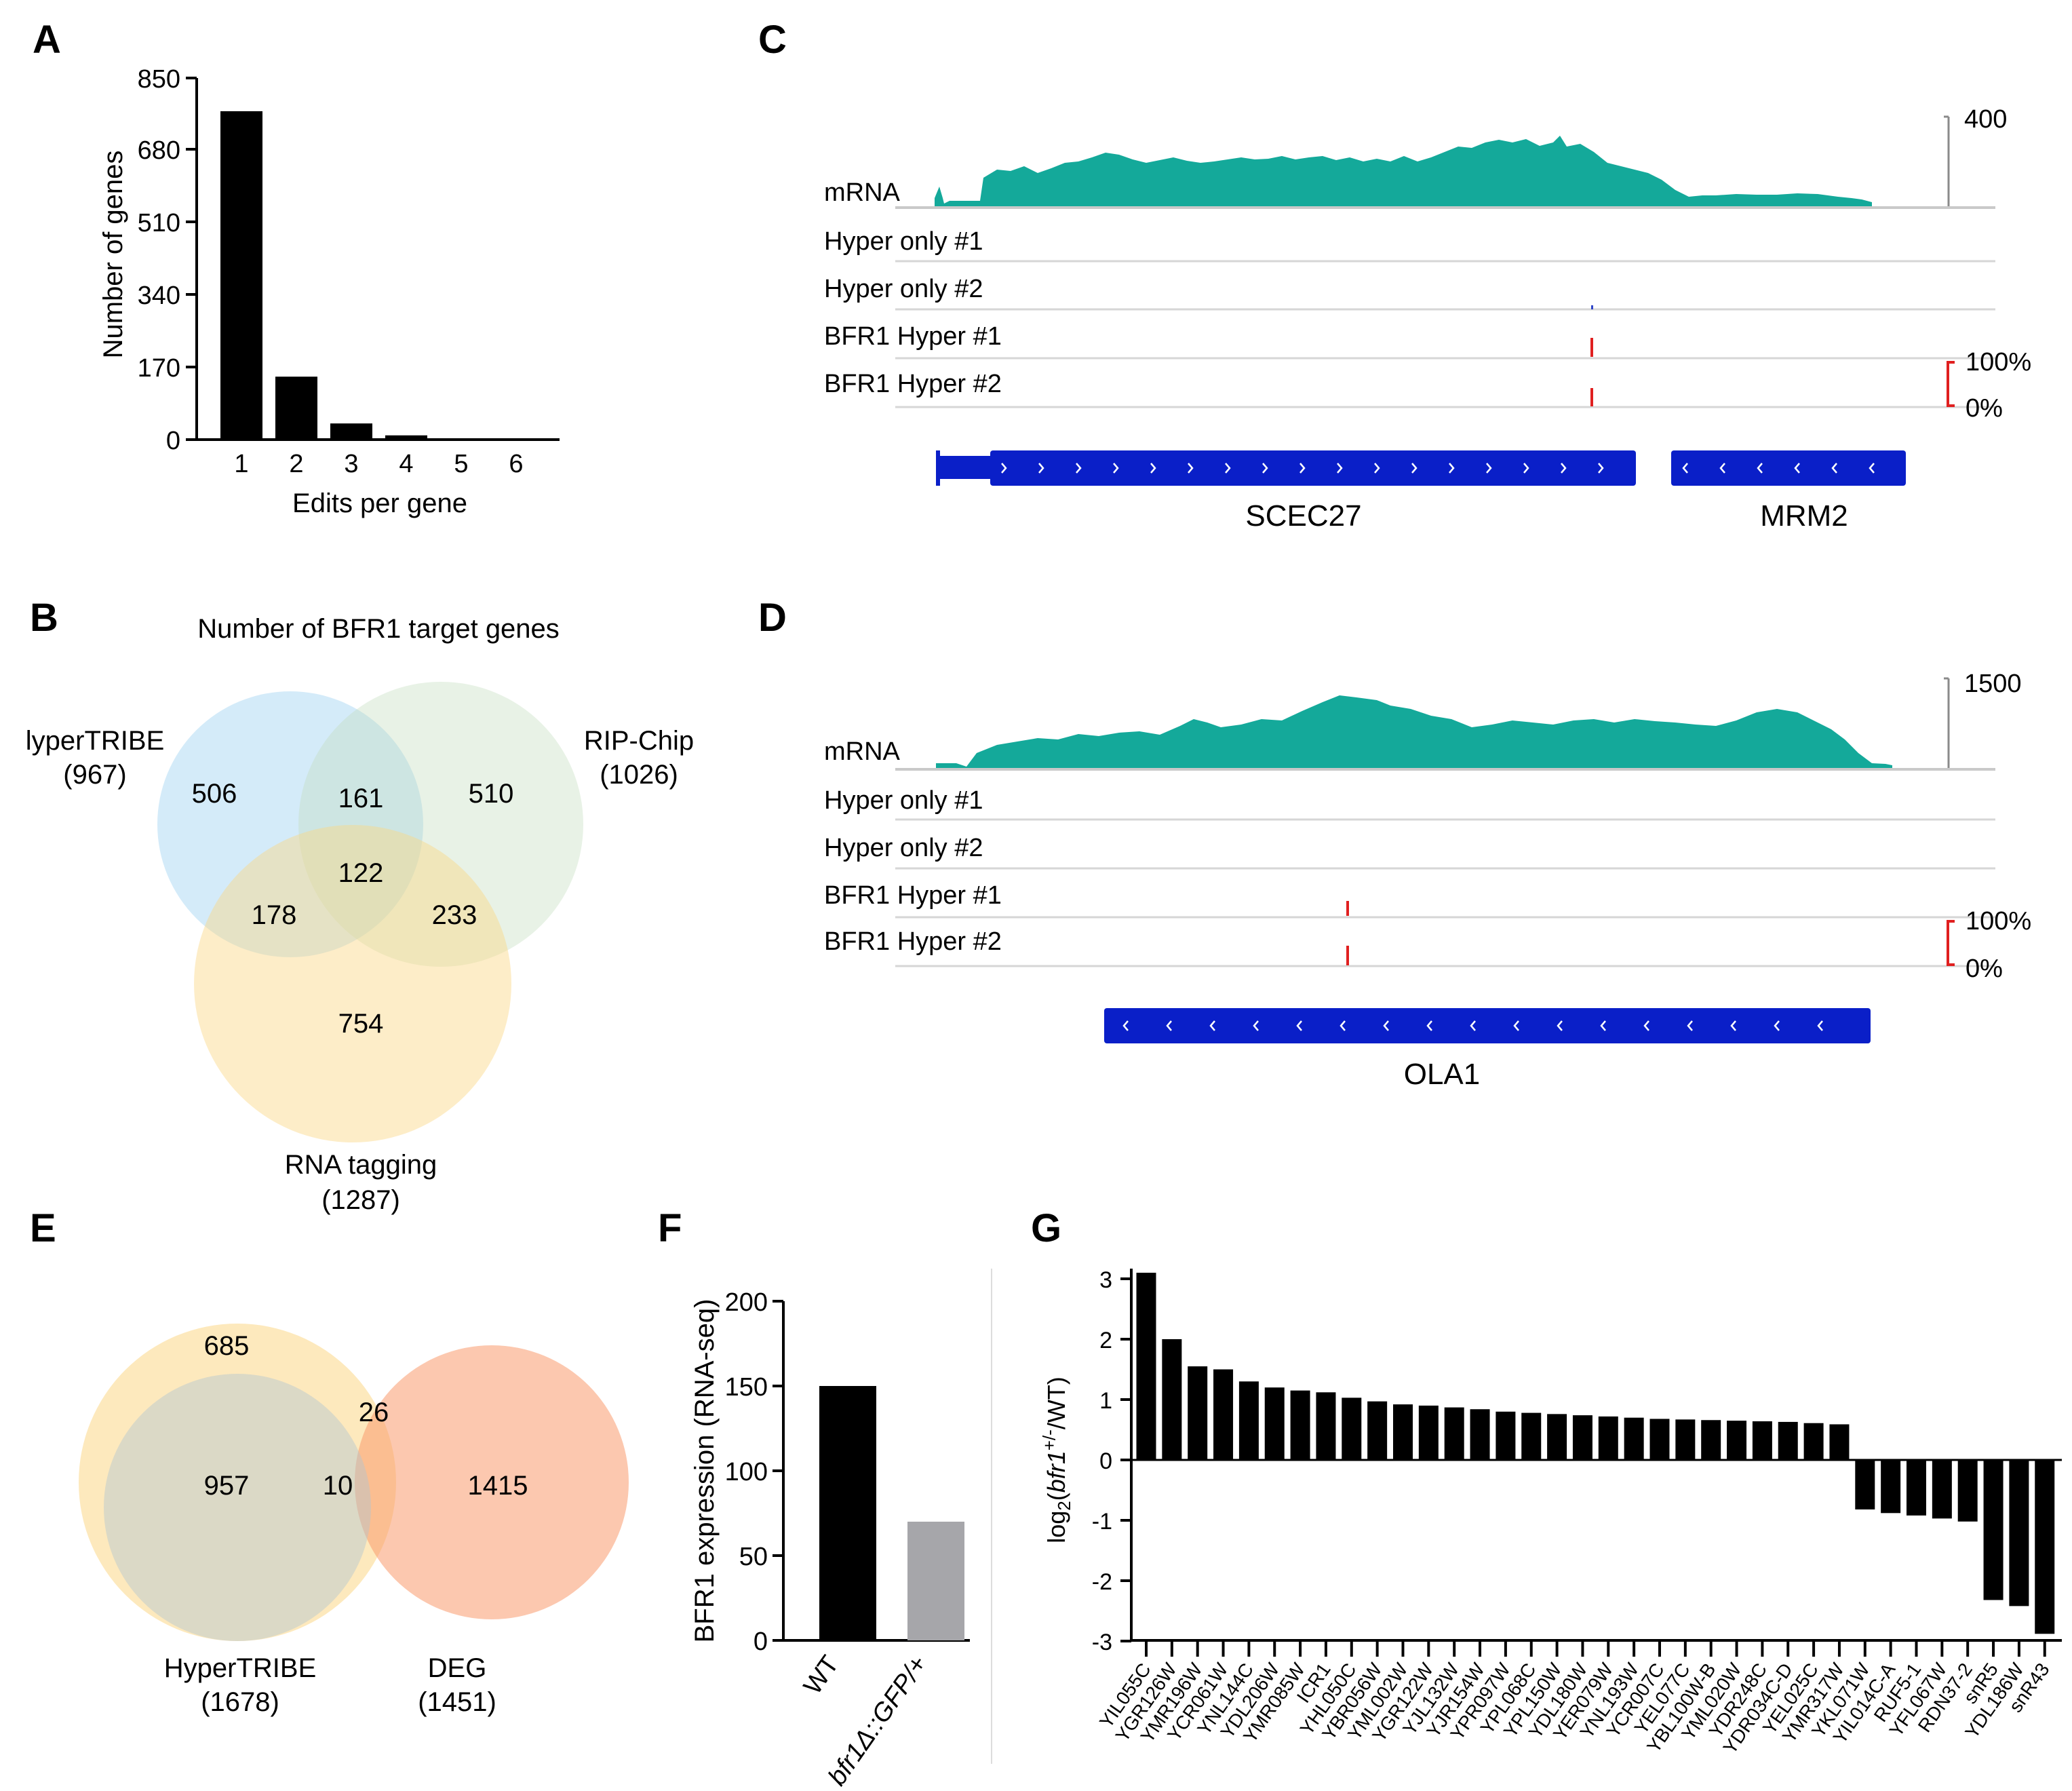  Describe the element at coordinates (639, 741) in the screenshot. I see `b-ripchip-name: RIP-Chip` at that location.